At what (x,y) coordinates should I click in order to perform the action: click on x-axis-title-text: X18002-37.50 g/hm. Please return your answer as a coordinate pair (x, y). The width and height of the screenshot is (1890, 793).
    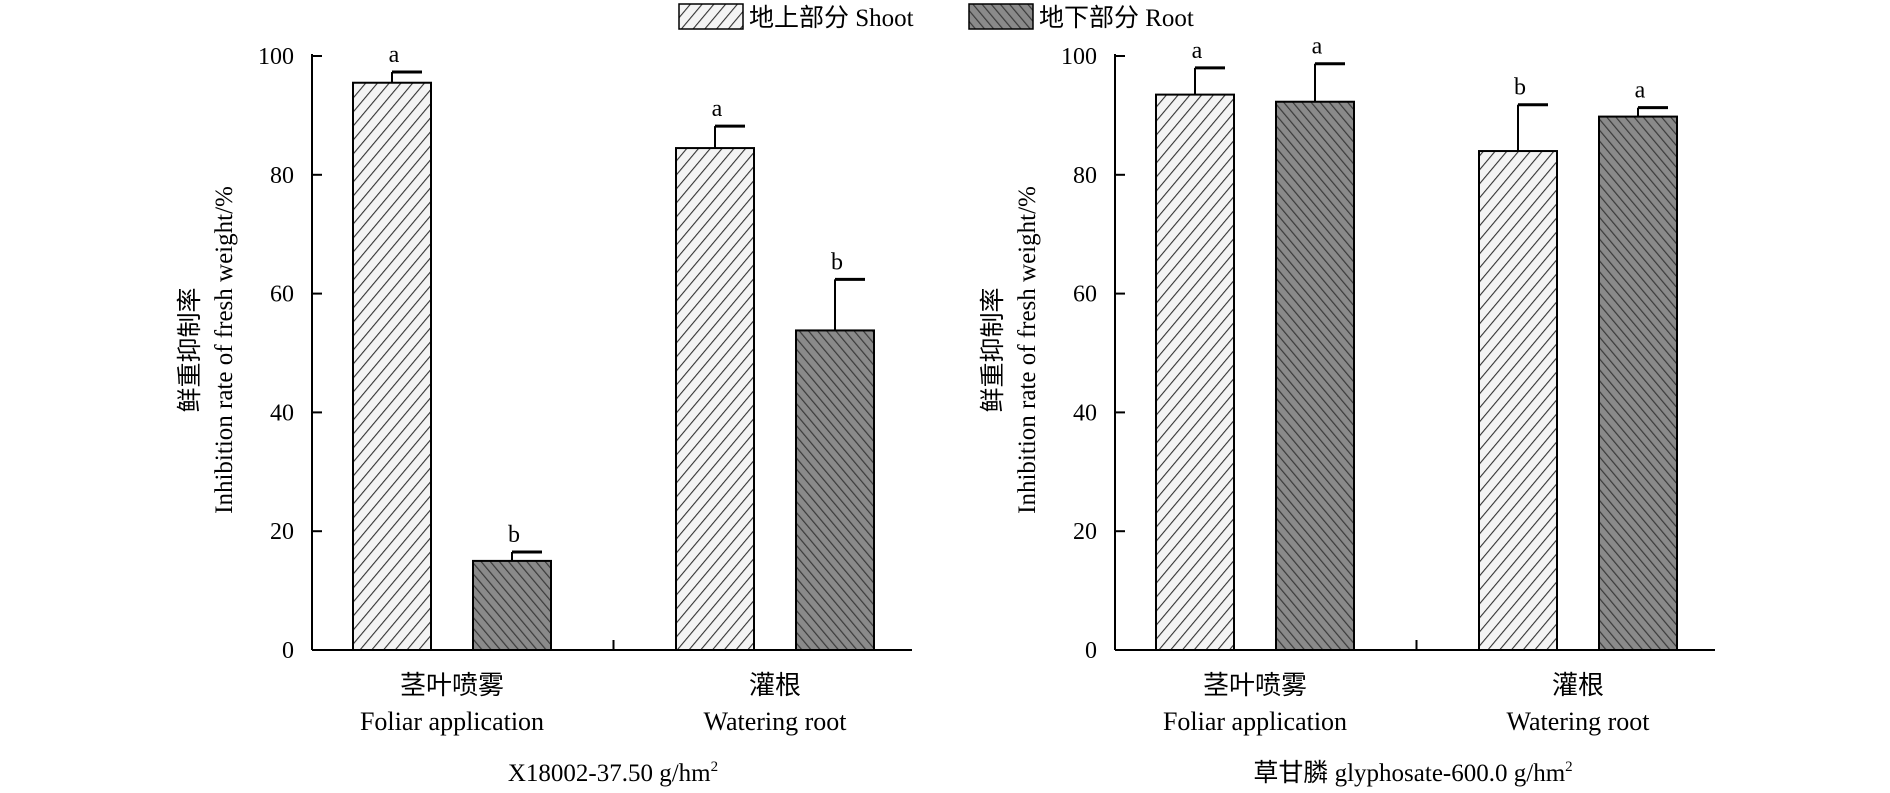
    Looking at the image, I should click on (609, 773).